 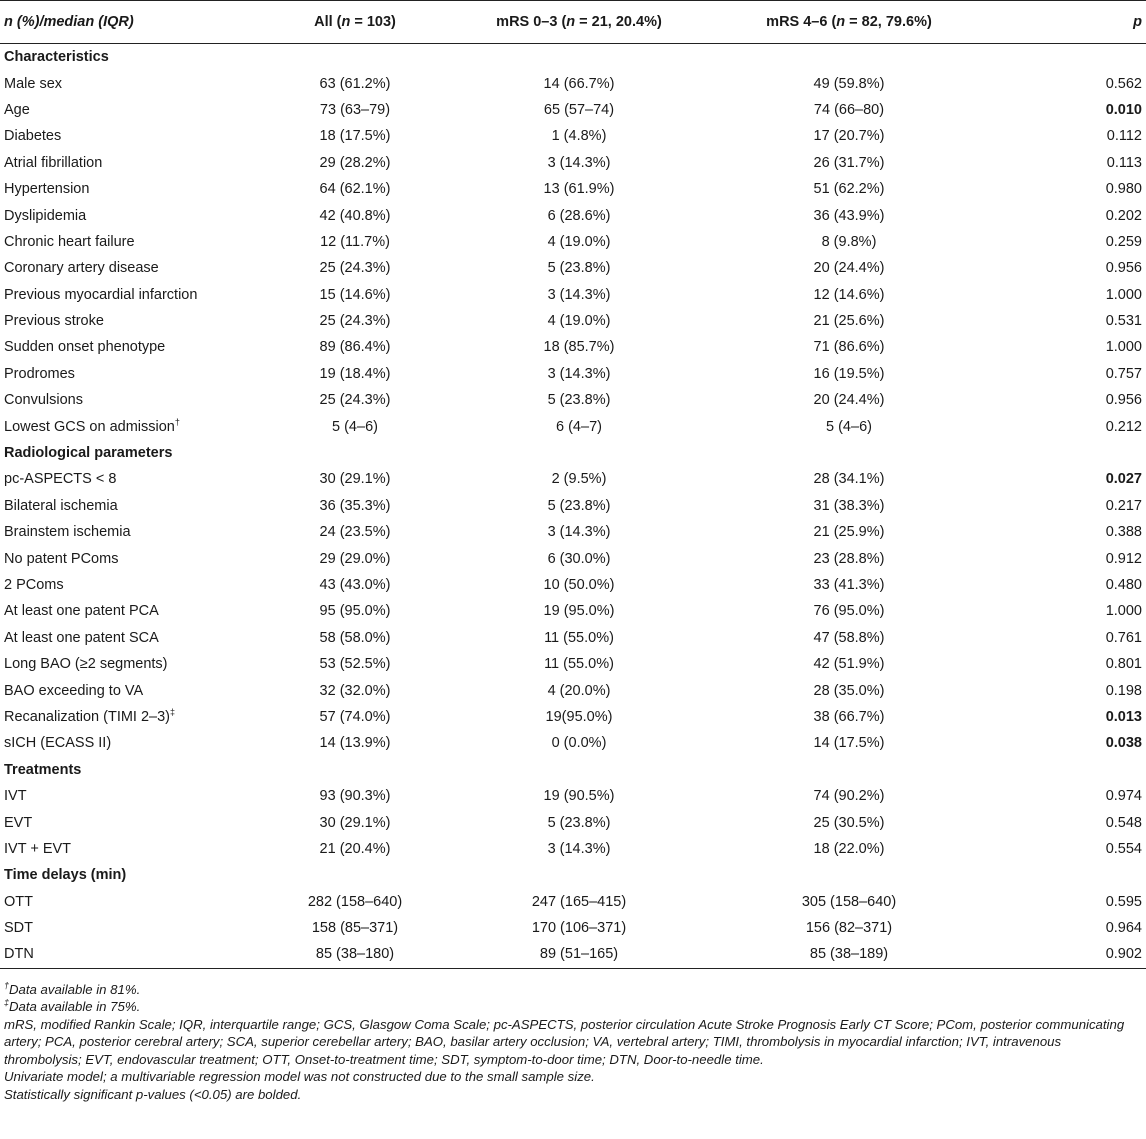 What do you see at coordinates (579, 83) in the screenshot?
I see `cell-mrs-0-3: 14 (66.7%)` at bounding box center [579, 83].